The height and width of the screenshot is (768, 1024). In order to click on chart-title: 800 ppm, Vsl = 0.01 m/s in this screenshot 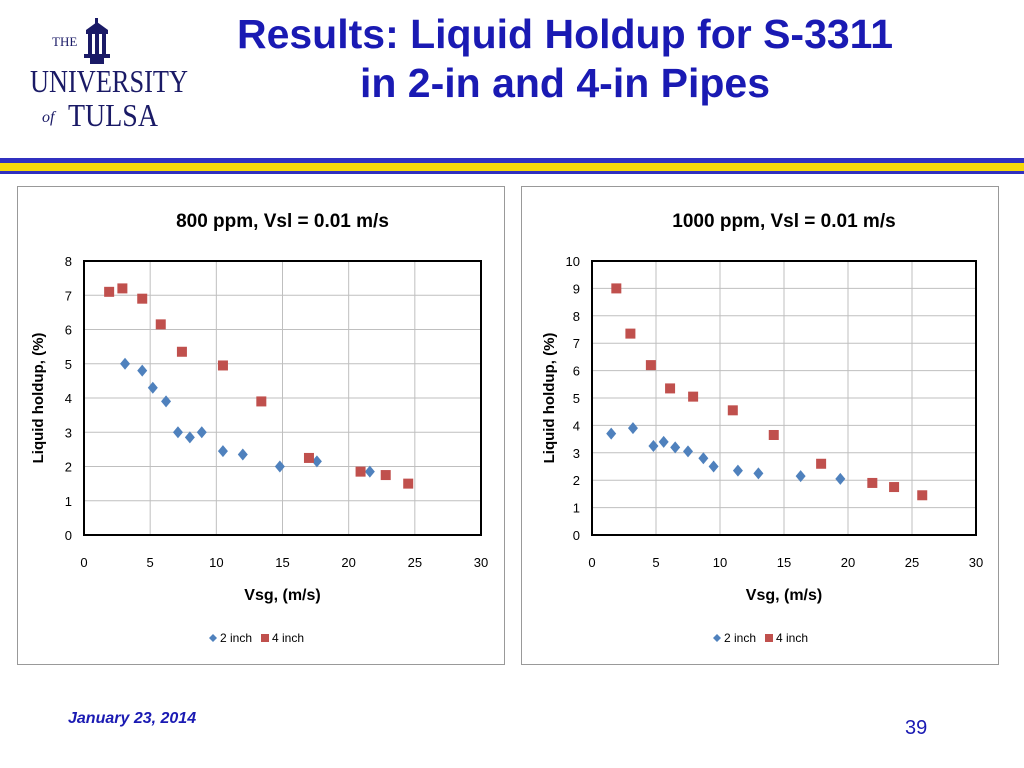, I will do `click(282, 221)`.